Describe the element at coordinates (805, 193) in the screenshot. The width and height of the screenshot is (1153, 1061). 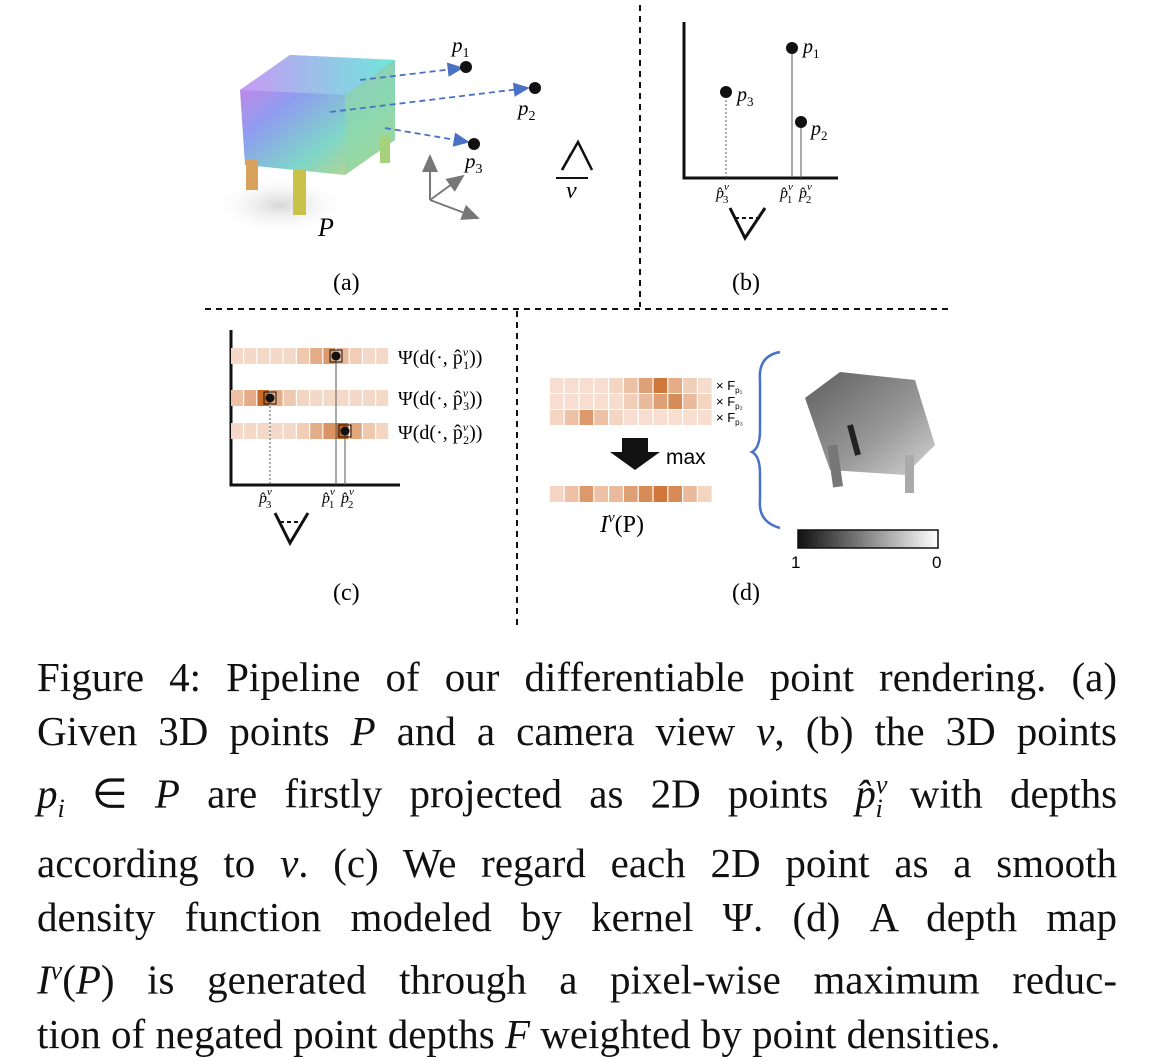
I see `b-proj-p2: p̂v 2` at that location.